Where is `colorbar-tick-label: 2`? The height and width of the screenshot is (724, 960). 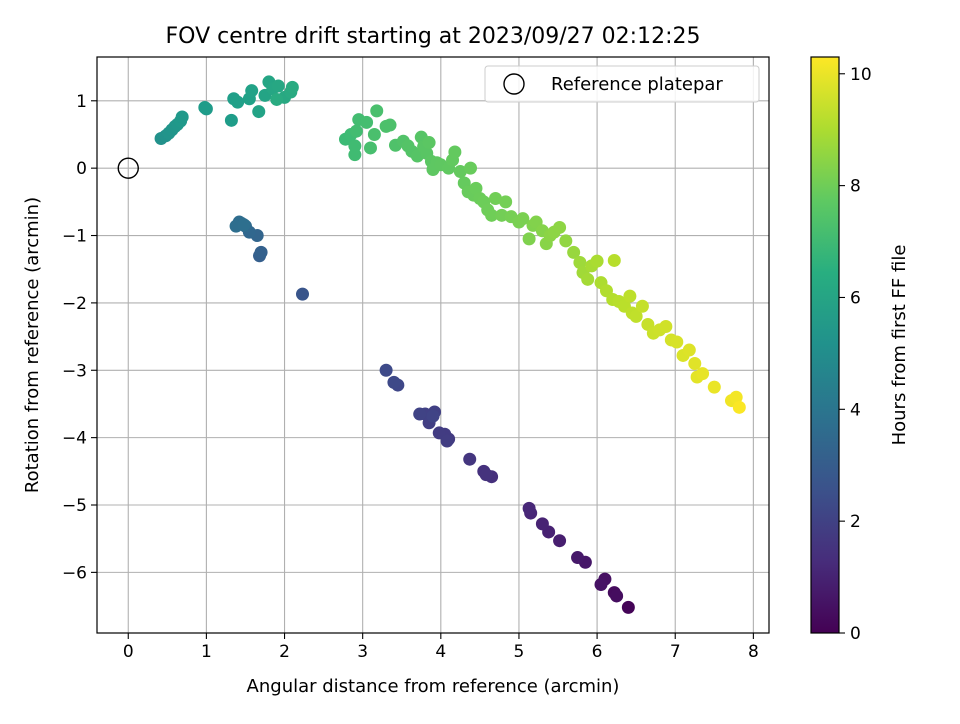
colorbar-tick-label: 2 is located at coordinates (855, 522).